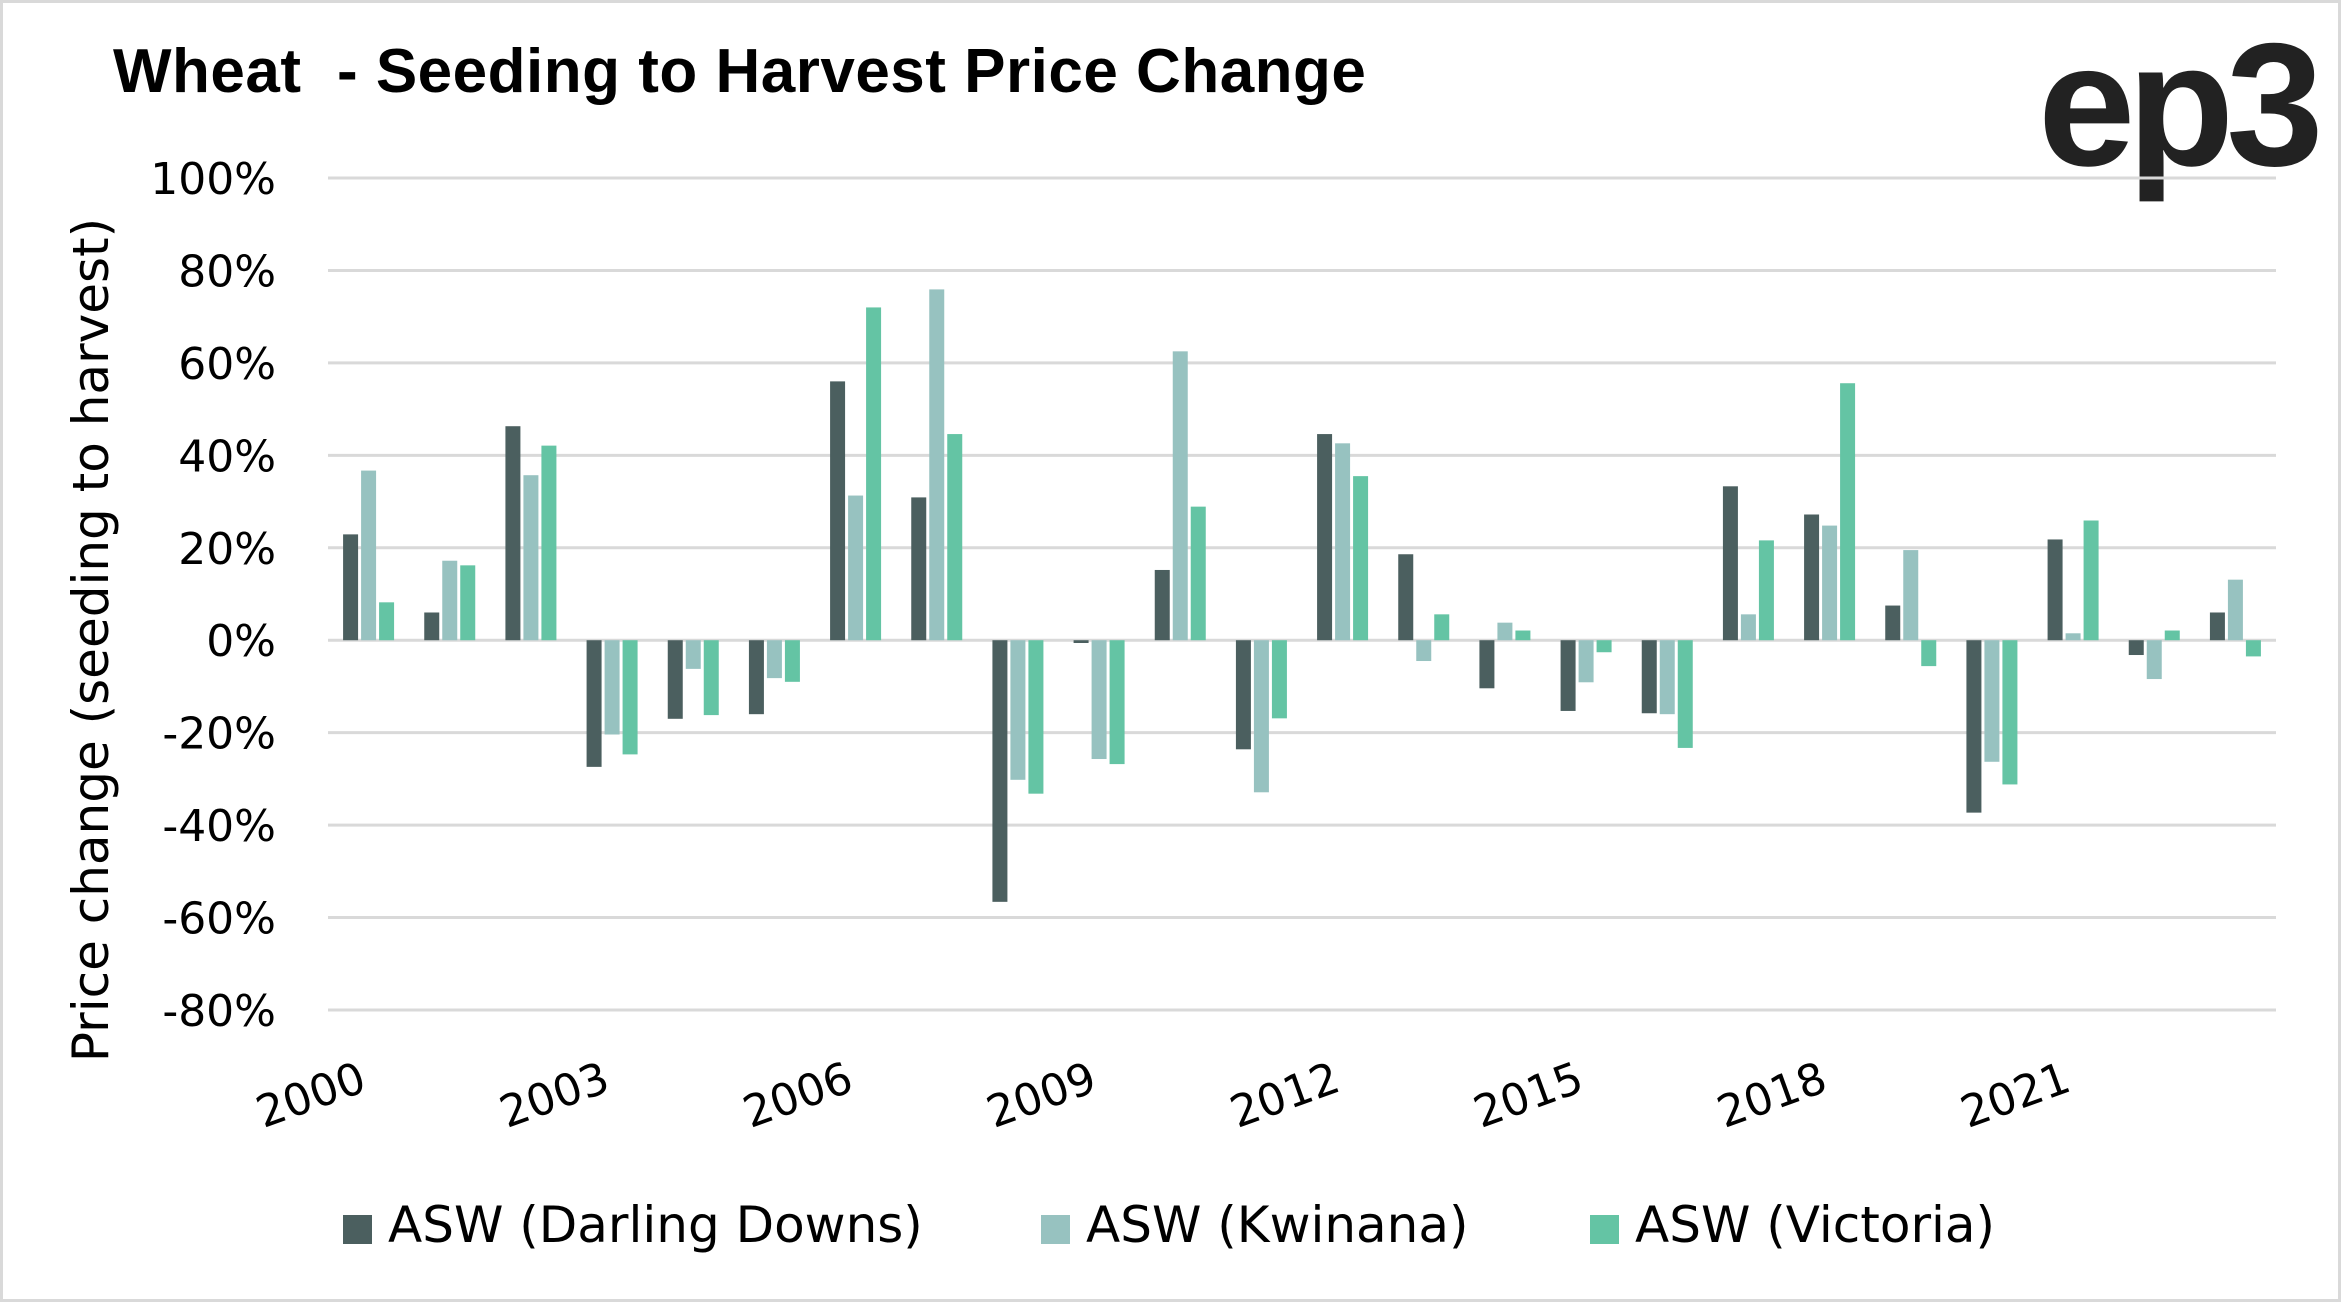  What do you see at coordinates (774, 659) in the screenshot?
I see `bar-asw-kwinana-2005` at bounding box center [774, 659].